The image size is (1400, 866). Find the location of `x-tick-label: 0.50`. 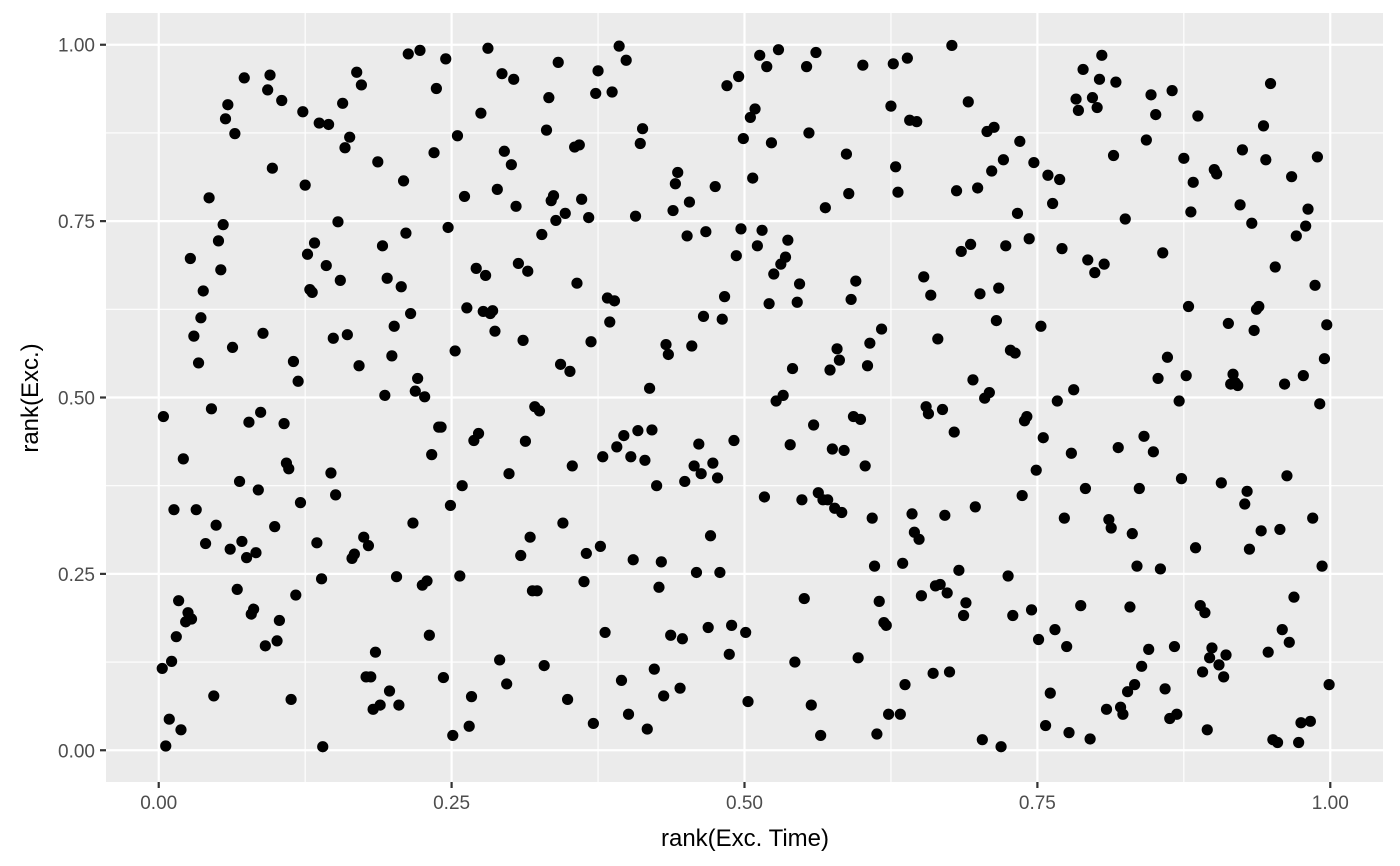

x-tick-label: 0.50 is located at coordinates (744, 803).